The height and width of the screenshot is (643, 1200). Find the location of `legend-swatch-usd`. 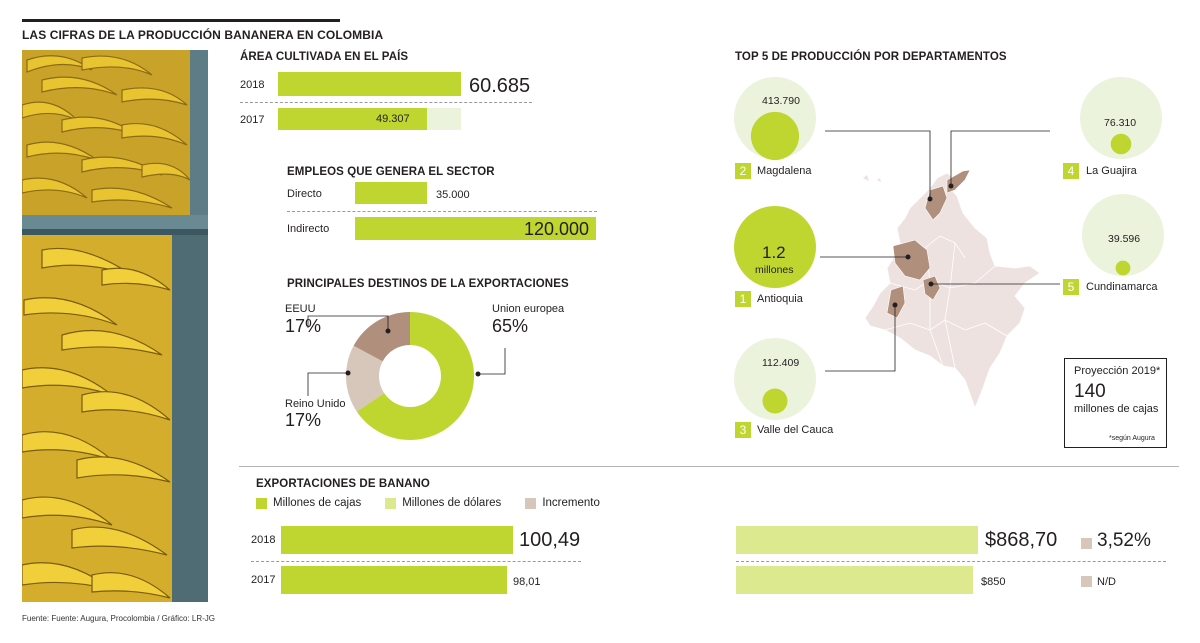

legend-swatch-usd is located at coordinates (391, 503).